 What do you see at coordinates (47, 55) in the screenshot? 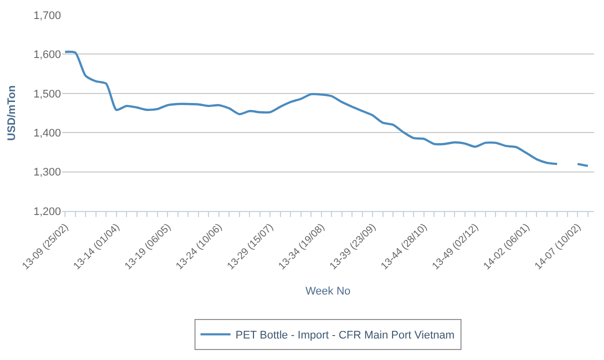
I see `y-tick-label: 1,600` at bounding box center [47, 55].